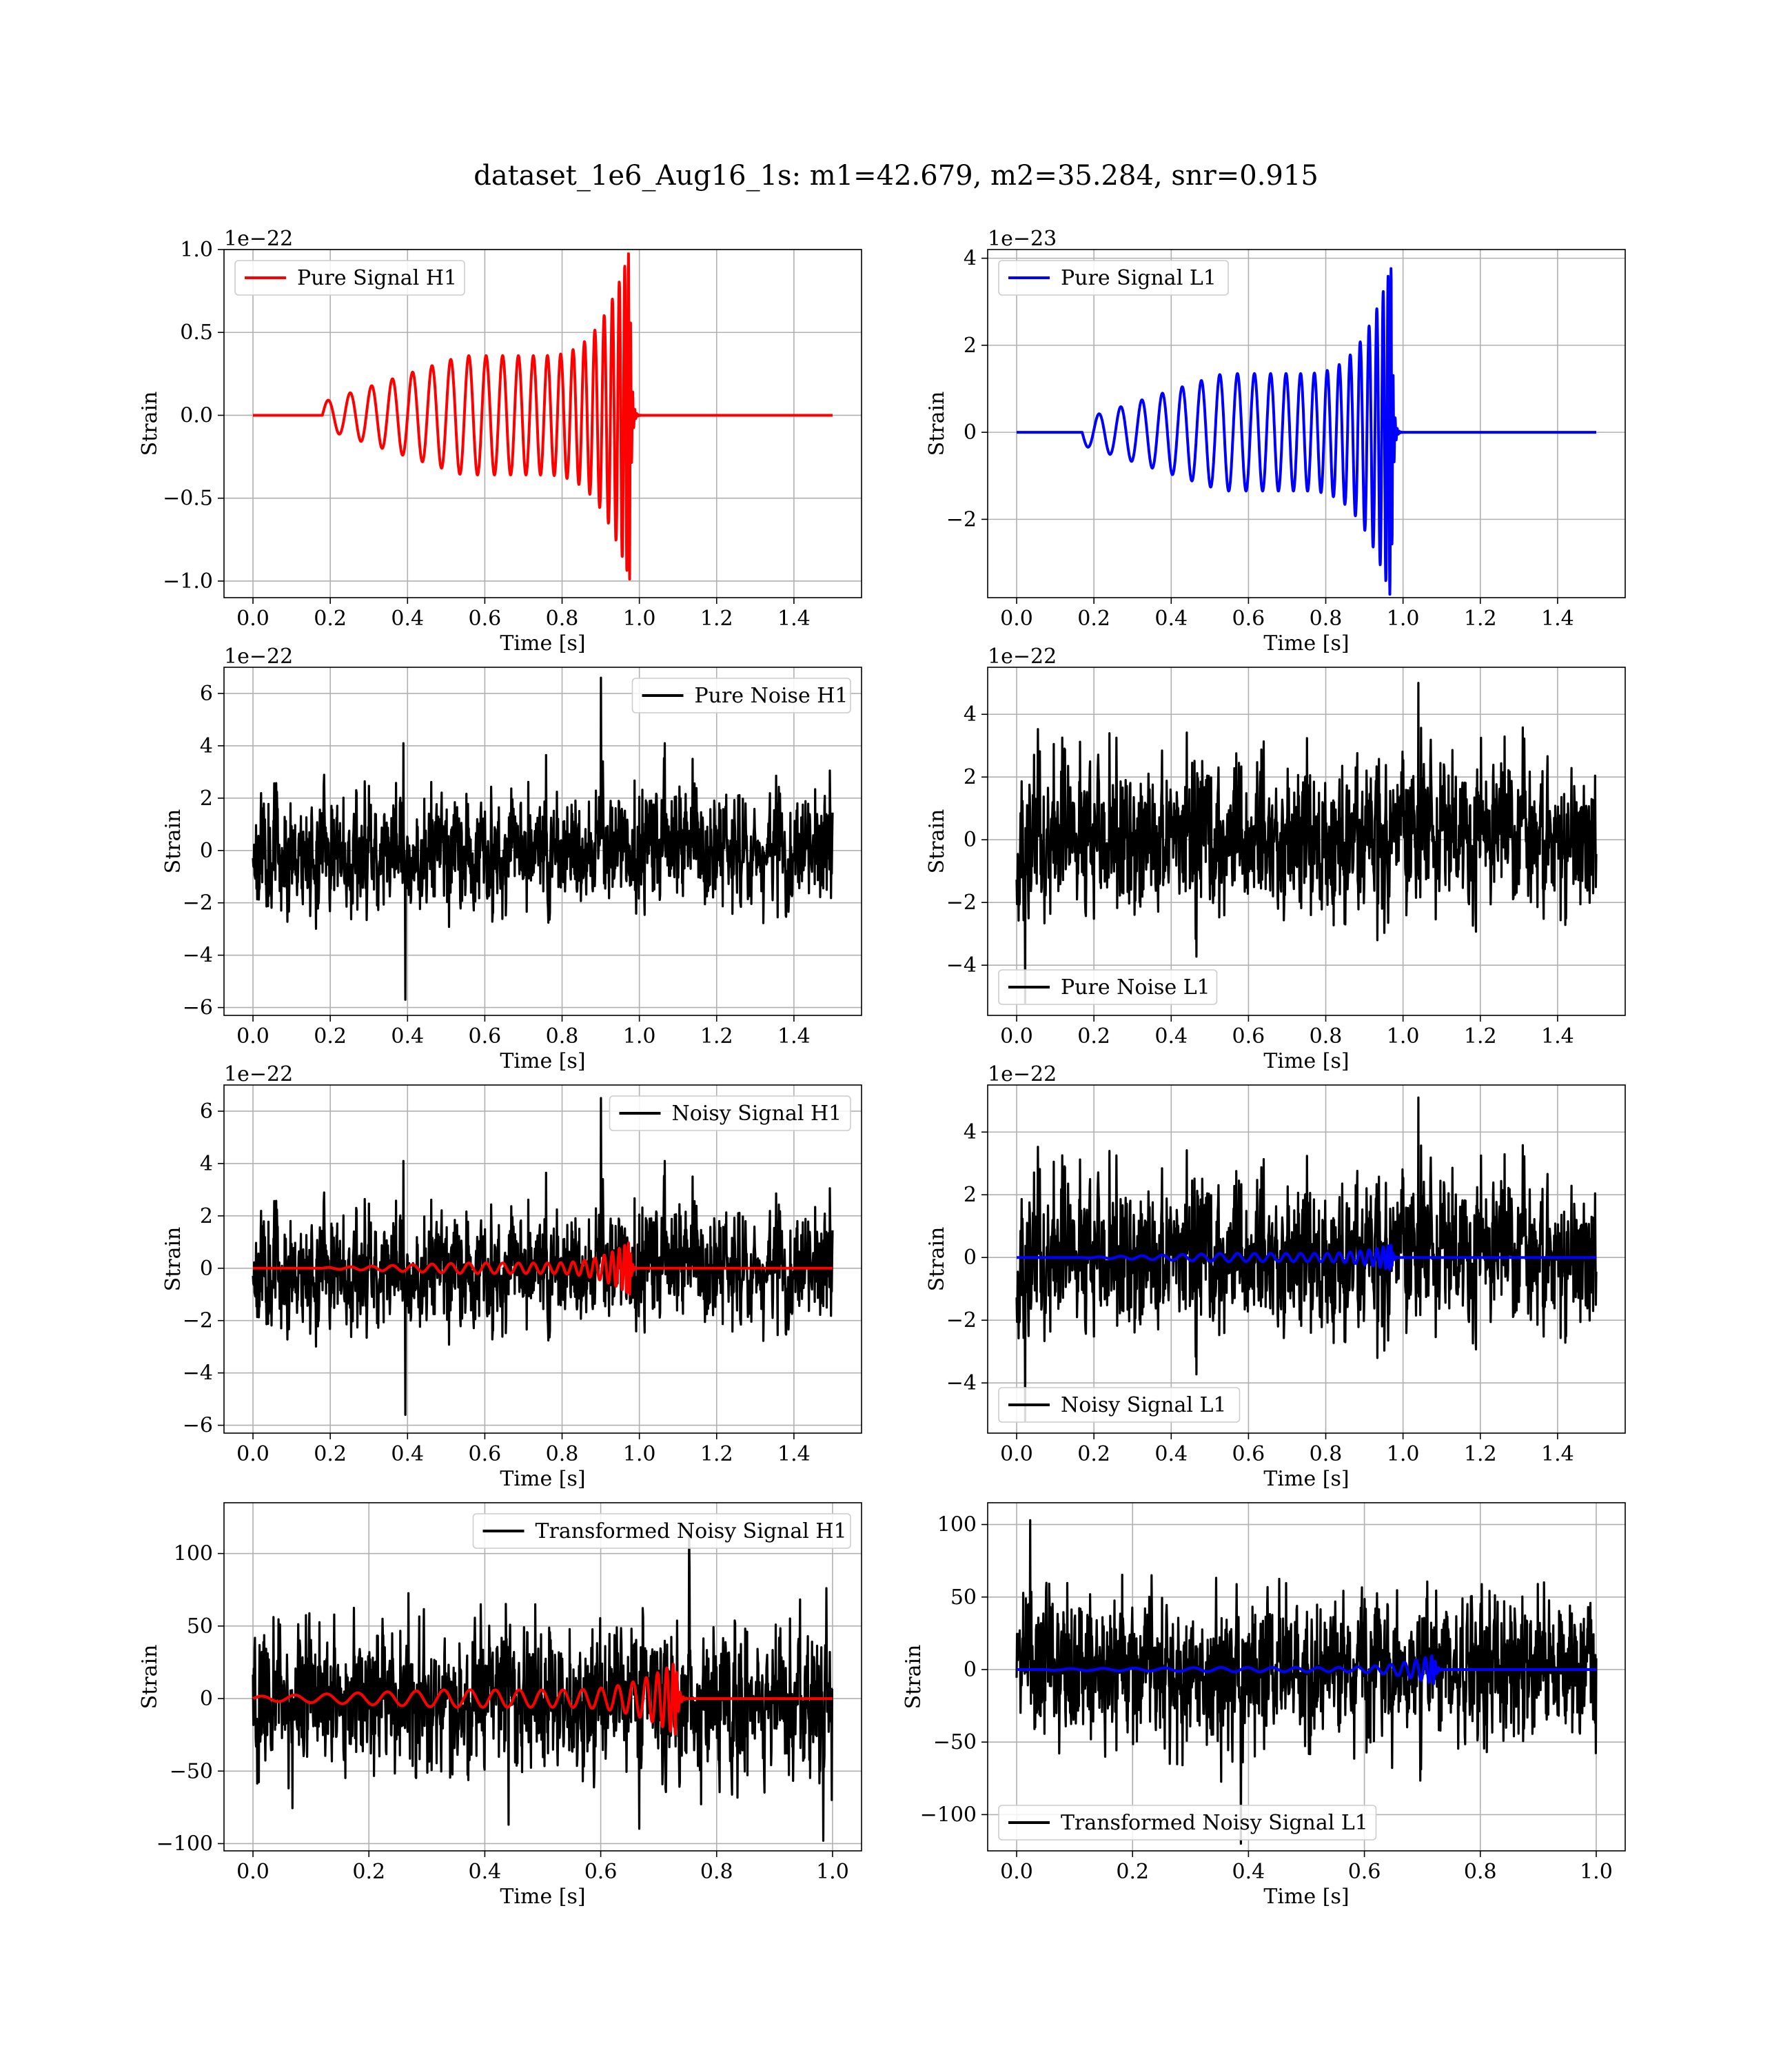 This screenshot has height=2068, width=1792. Describe the element at coordinates (196, 333) in the screenshot. I see `y-tick-label: 0.5` at that location.